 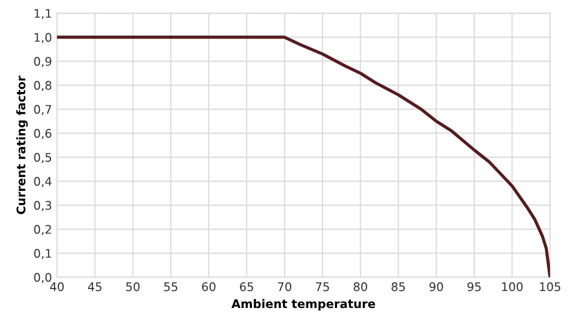 I want to click on y-tick-label: 0,1, so click(x=43, y=254).